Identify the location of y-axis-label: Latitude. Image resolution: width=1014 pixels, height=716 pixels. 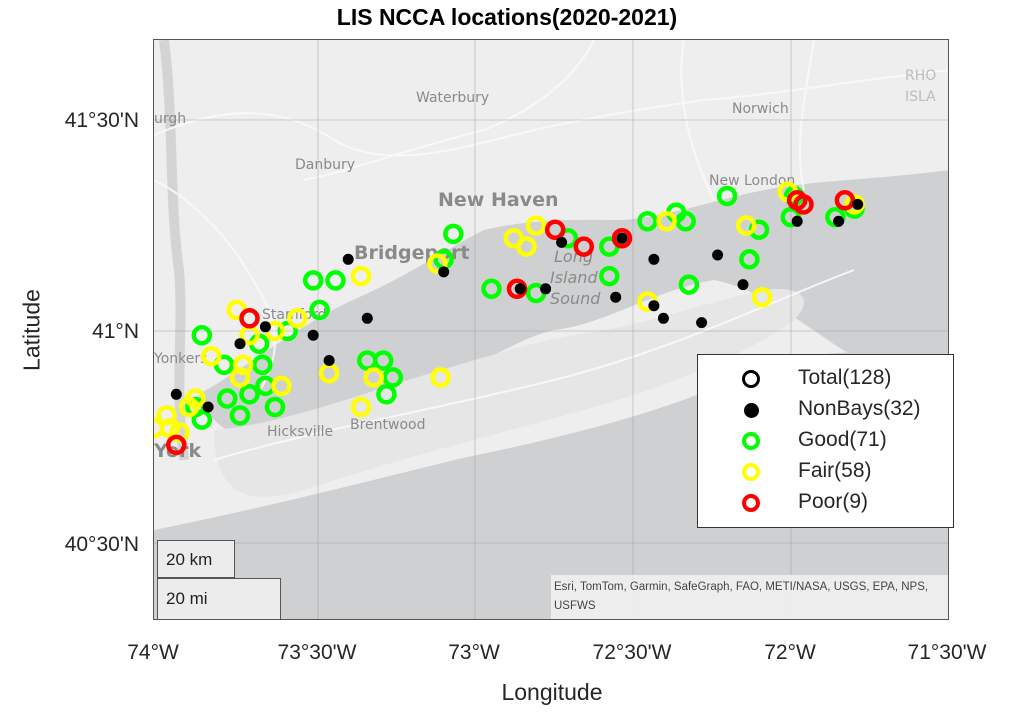
(31, 330).